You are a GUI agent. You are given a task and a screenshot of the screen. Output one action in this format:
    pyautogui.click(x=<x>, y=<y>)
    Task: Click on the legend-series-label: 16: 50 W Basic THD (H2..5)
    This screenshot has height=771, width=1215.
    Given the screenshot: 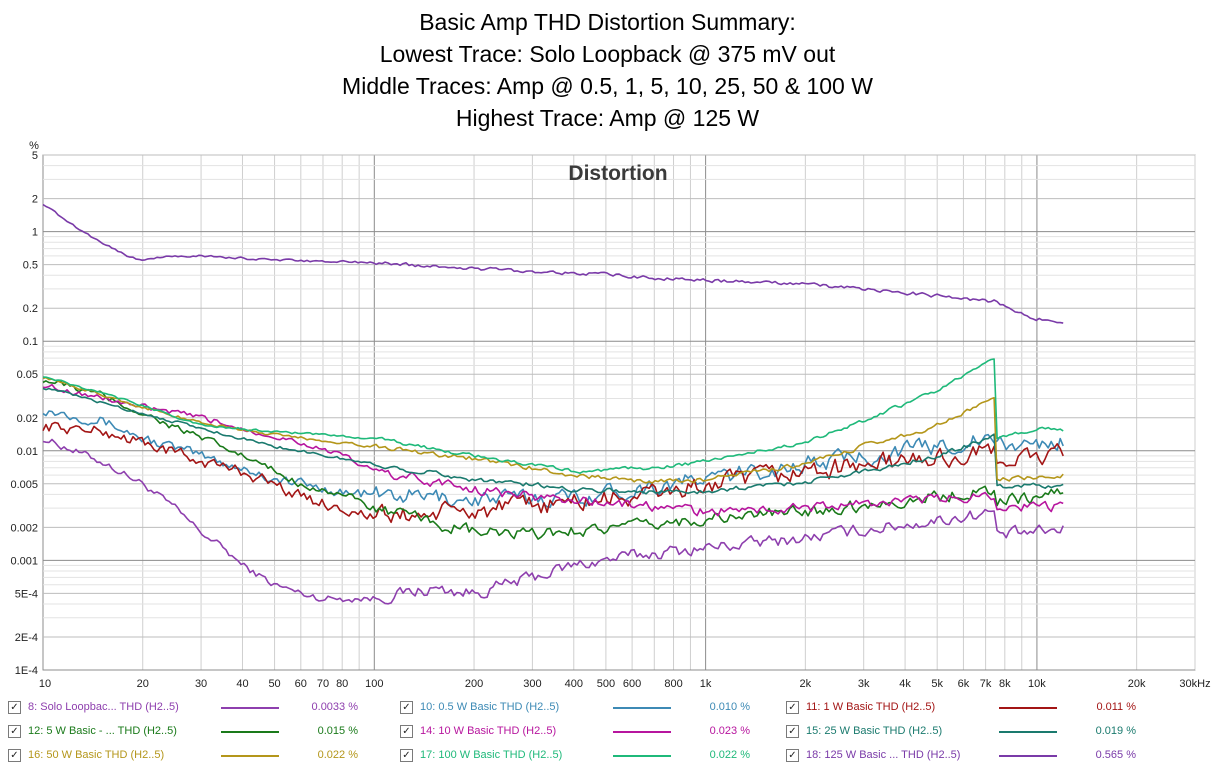 What is the action you would take?
    pyautogui.click(x=96, y=755)
    